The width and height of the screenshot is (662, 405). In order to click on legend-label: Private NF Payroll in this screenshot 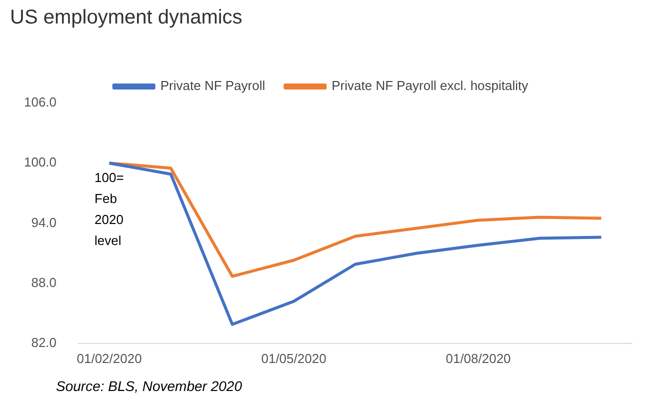, I will do `click(213, 86)`.